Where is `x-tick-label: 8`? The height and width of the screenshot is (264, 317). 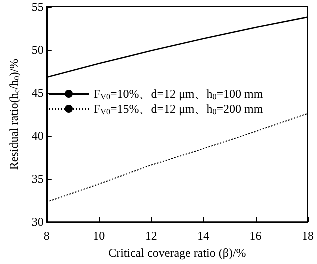 x-tick-label: 8 is located at coordinates (47, 236).